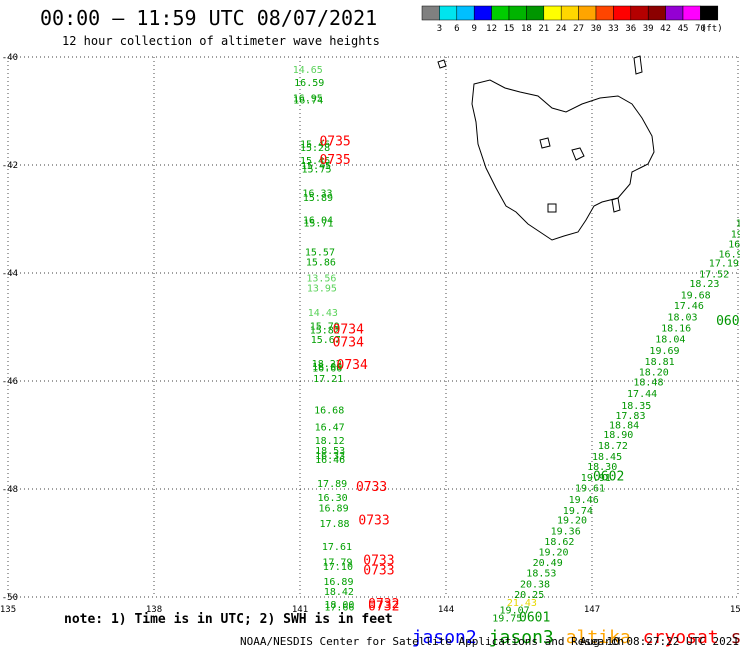  I want to click on island-flinders, so click(638, 65).